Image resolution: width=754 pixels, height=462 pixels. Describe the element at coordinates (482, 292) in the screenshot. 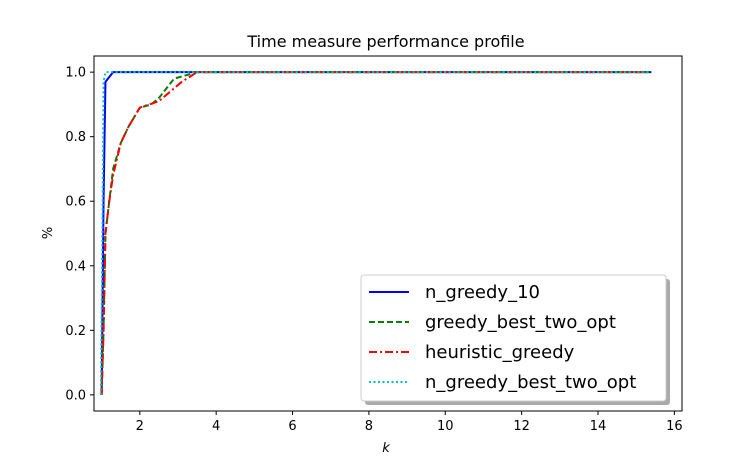

I see `legend-label: n_greedy_10` at that location.